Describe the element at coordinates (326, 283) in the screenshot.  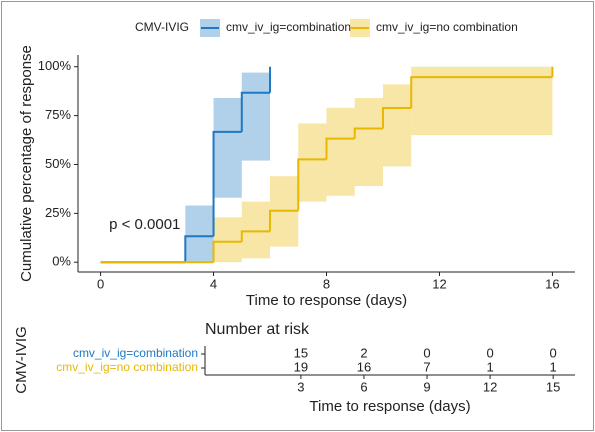
I see `x-tick-label: 8` at that location.